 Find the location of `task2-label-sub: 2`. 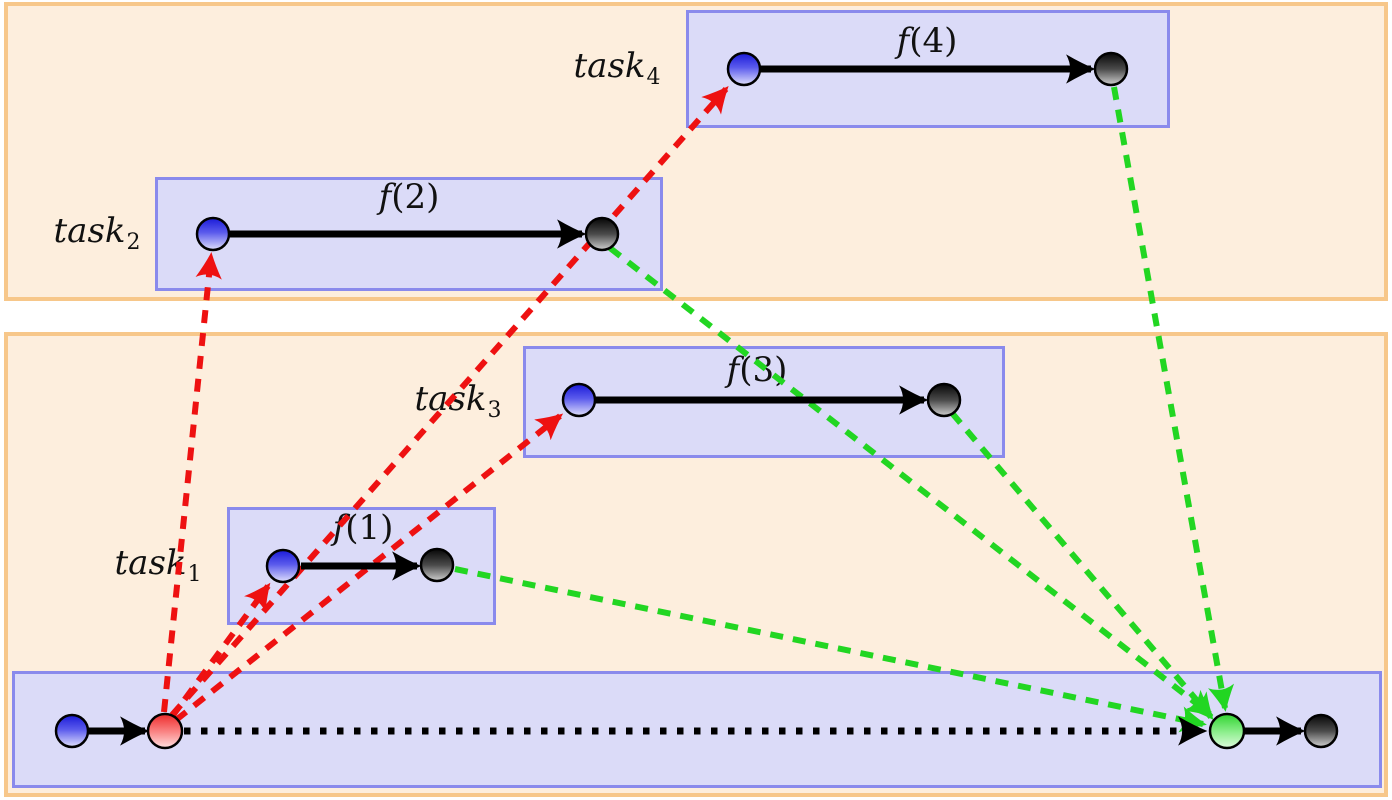

task2-label-sub: 2 is located at coordinates (133, 242).